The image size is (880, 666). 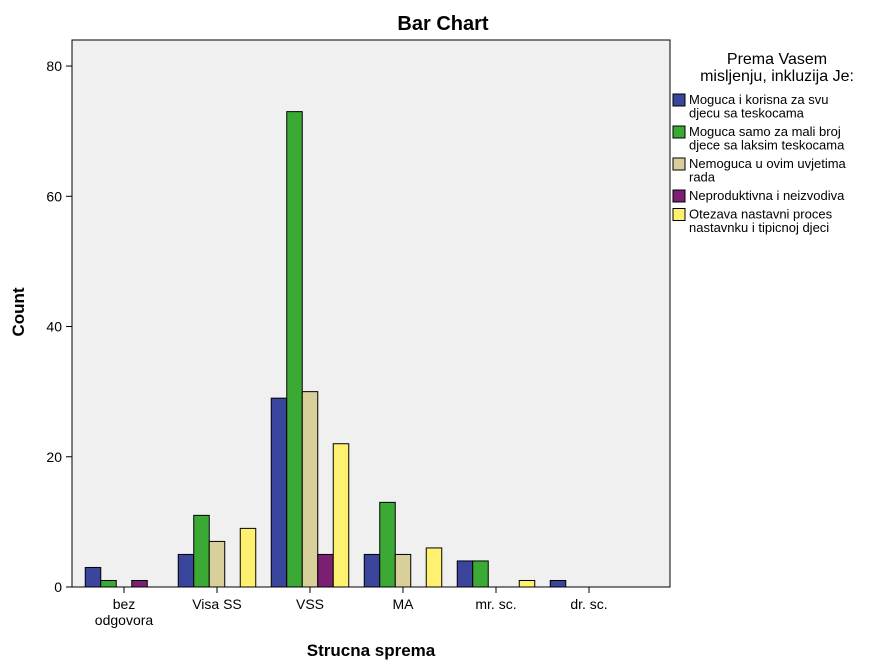 I want to click on x-tick-label-line: VSS, so click(x=310, y=604).